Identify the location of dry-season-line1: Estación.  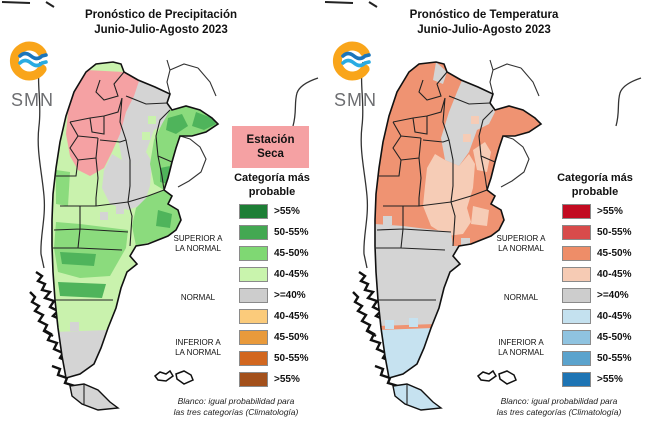
(270, 139).